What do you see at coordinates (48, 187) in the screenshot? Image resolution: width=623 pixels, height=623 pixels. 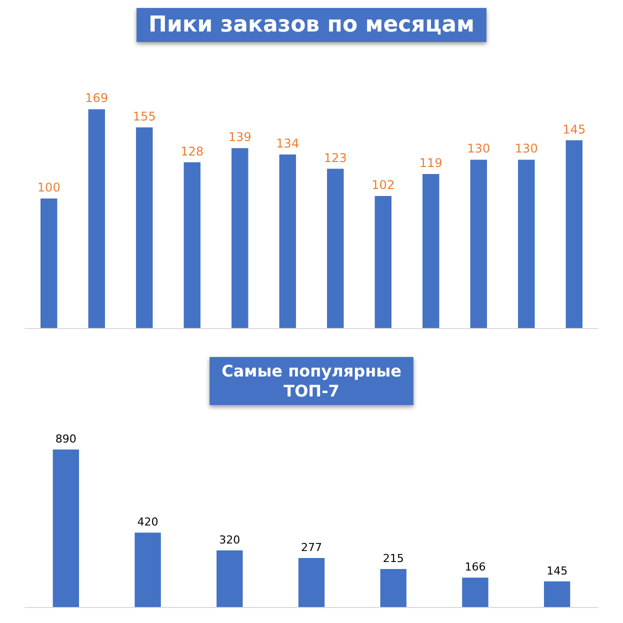 I see `data-label: 100` at bounding box center [48, 187].